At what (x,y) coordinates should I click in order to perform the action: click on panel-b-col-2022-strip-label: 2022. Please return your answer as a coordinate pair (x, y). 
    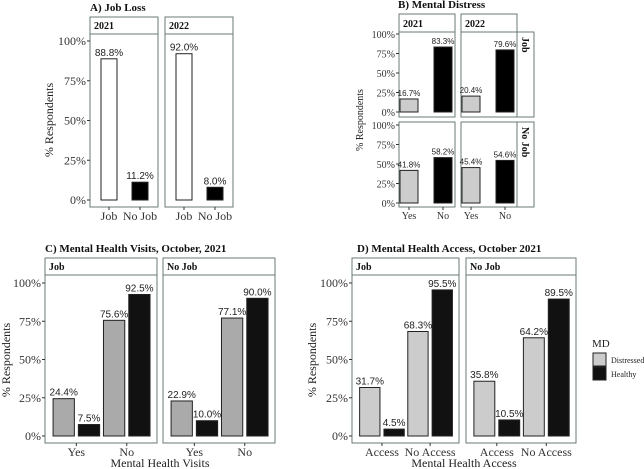
    Looking at the image, I should click on (475, 24).